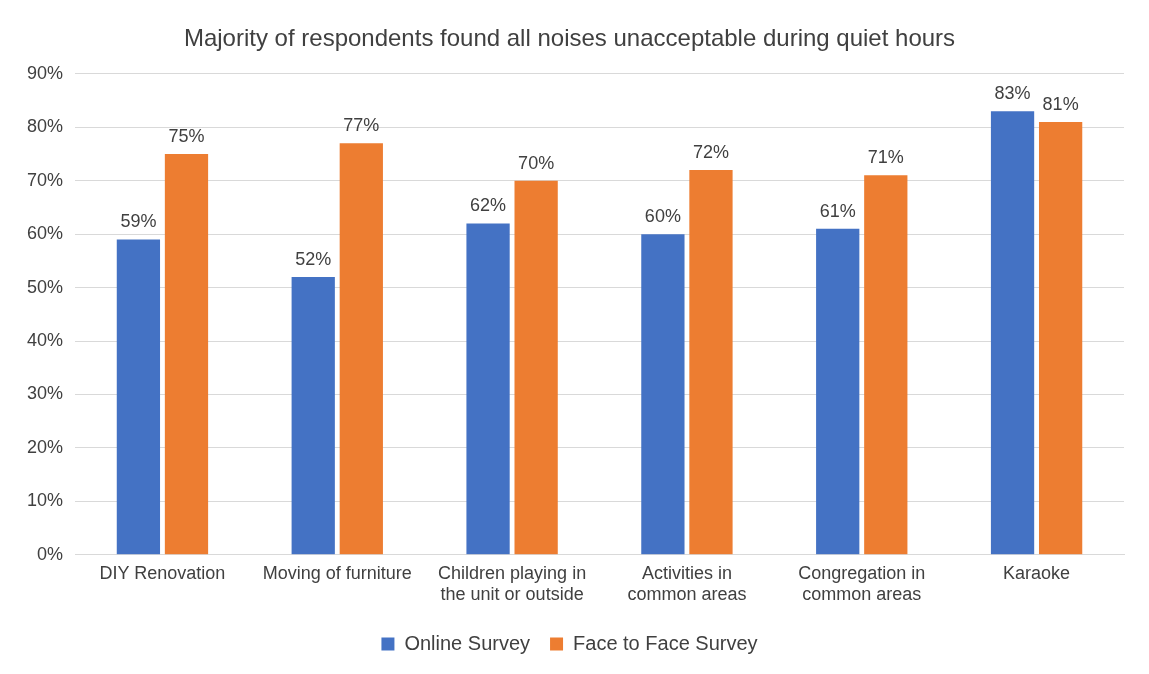 Image resolution: width=1149 pixels, height=674 pixels. What do you see at coordinates (687, 583) in the screenshot?
I see `x-tick-label: Activities in common areas` at bounding box center [687, 583].